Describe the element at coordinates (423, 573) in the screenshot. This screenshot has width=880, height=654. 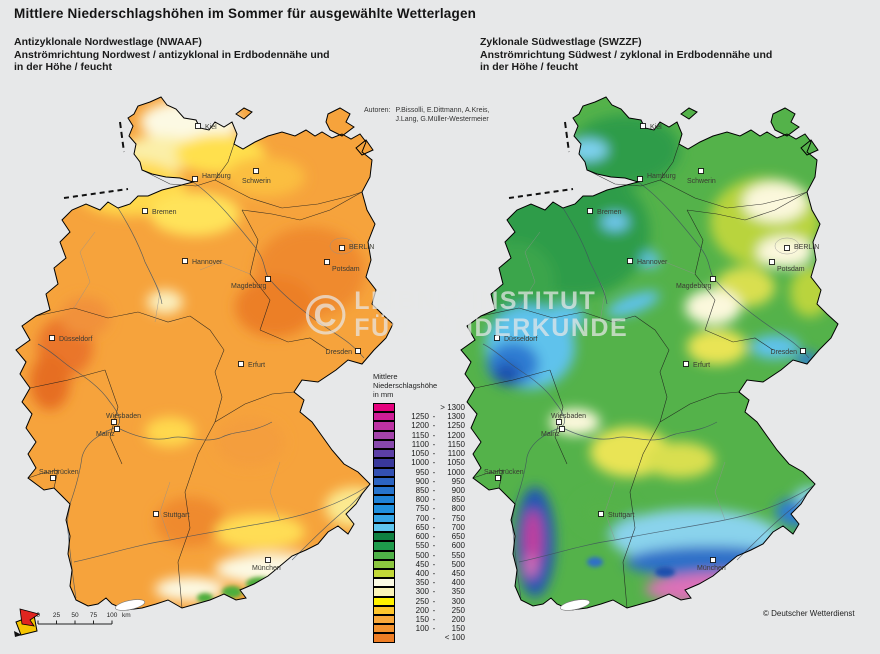
I see `legend-row: 400-450` at that location.